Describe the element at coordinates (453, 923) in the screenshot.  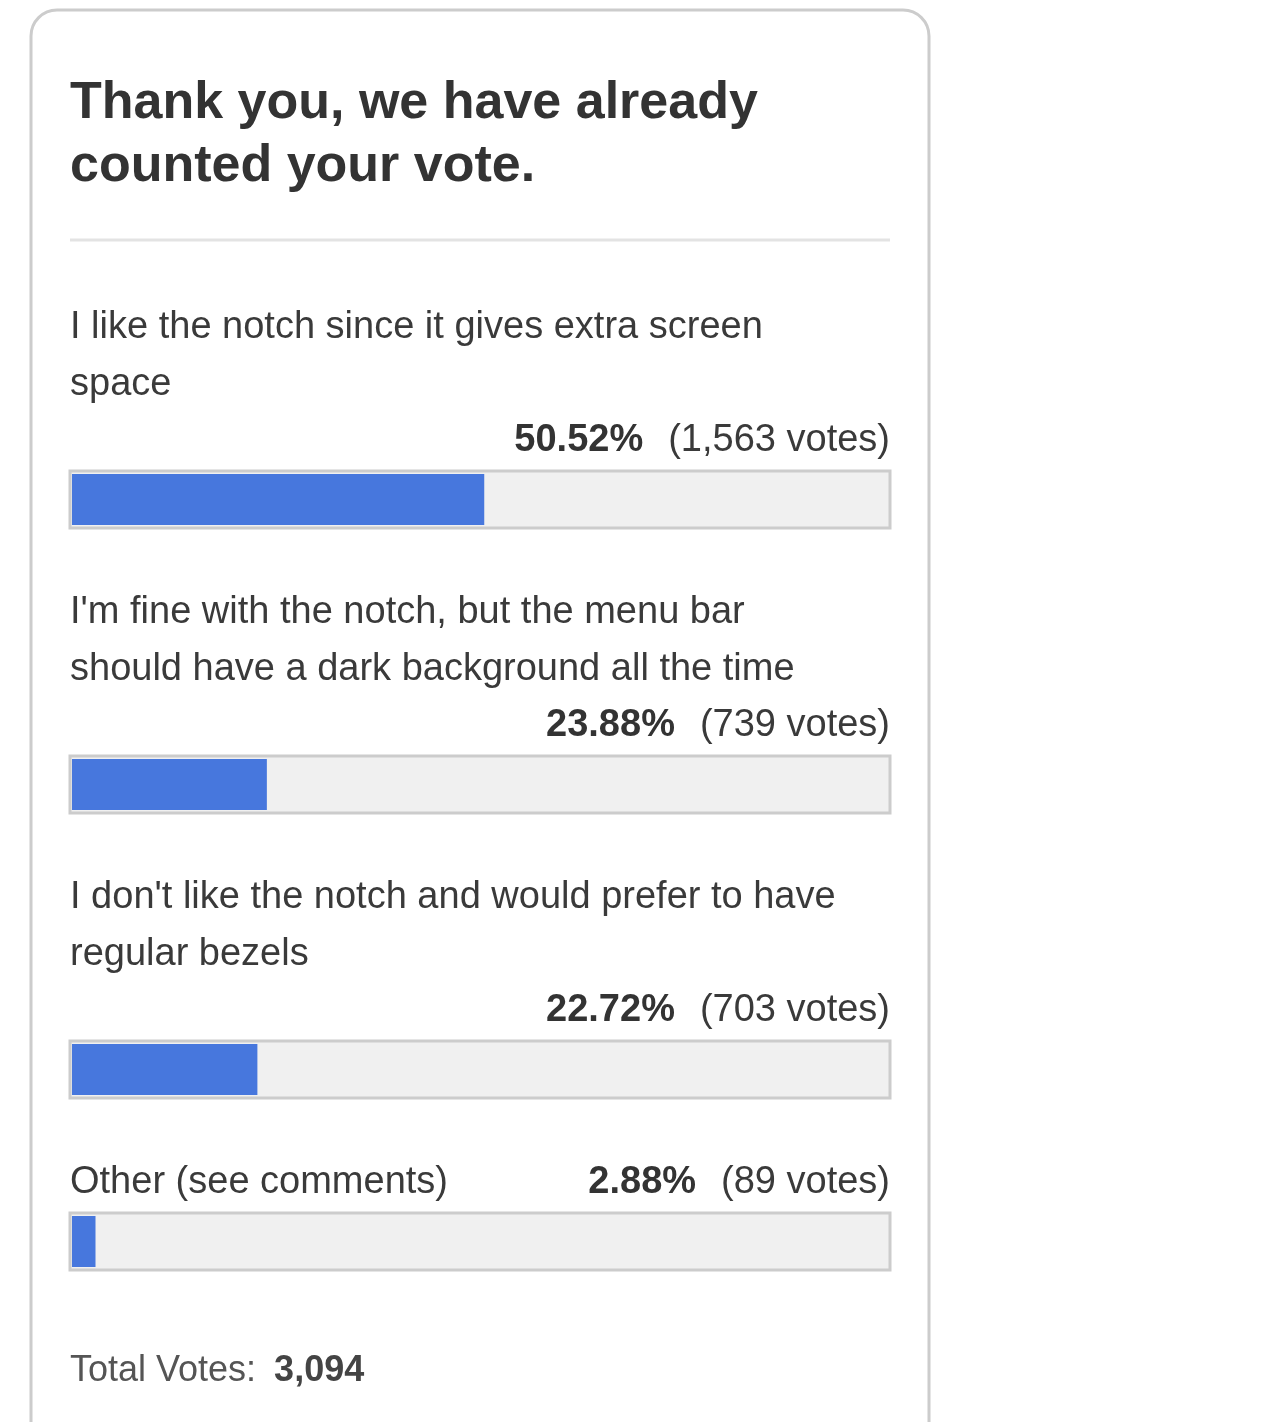
I see `y-tick-label: I don't like the notch and would prefer to have regular bezels` at that location.